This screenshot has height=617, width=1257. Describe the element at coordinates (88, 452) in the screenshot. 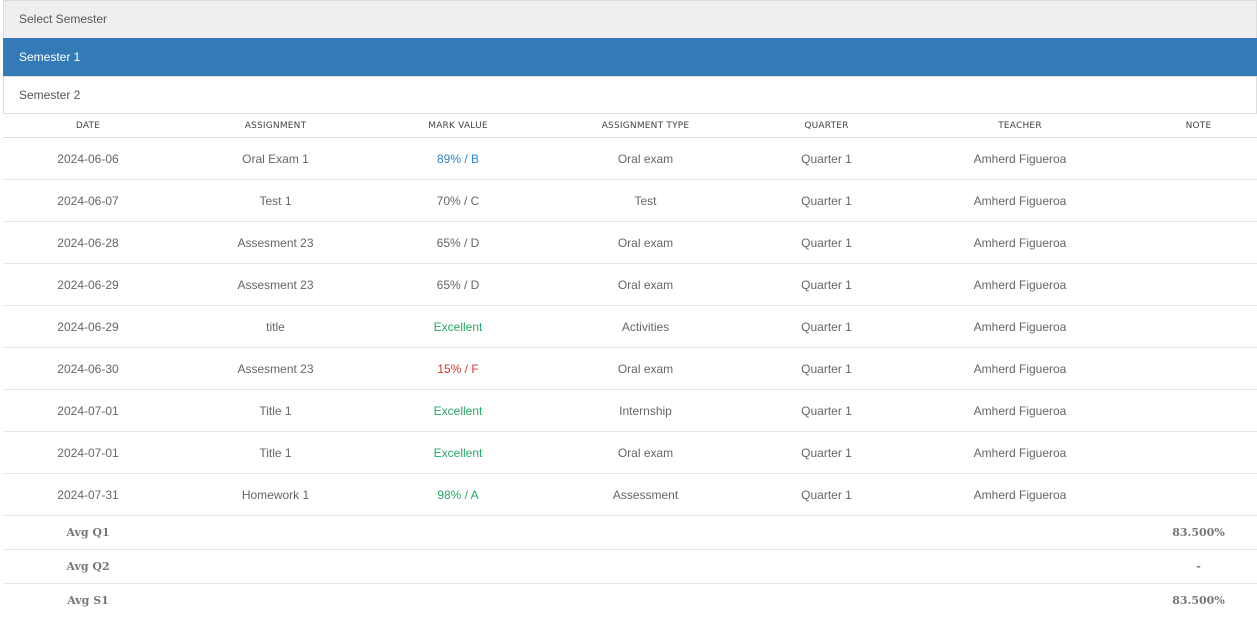

I see `cell-date: 2024-07-01` at that location.